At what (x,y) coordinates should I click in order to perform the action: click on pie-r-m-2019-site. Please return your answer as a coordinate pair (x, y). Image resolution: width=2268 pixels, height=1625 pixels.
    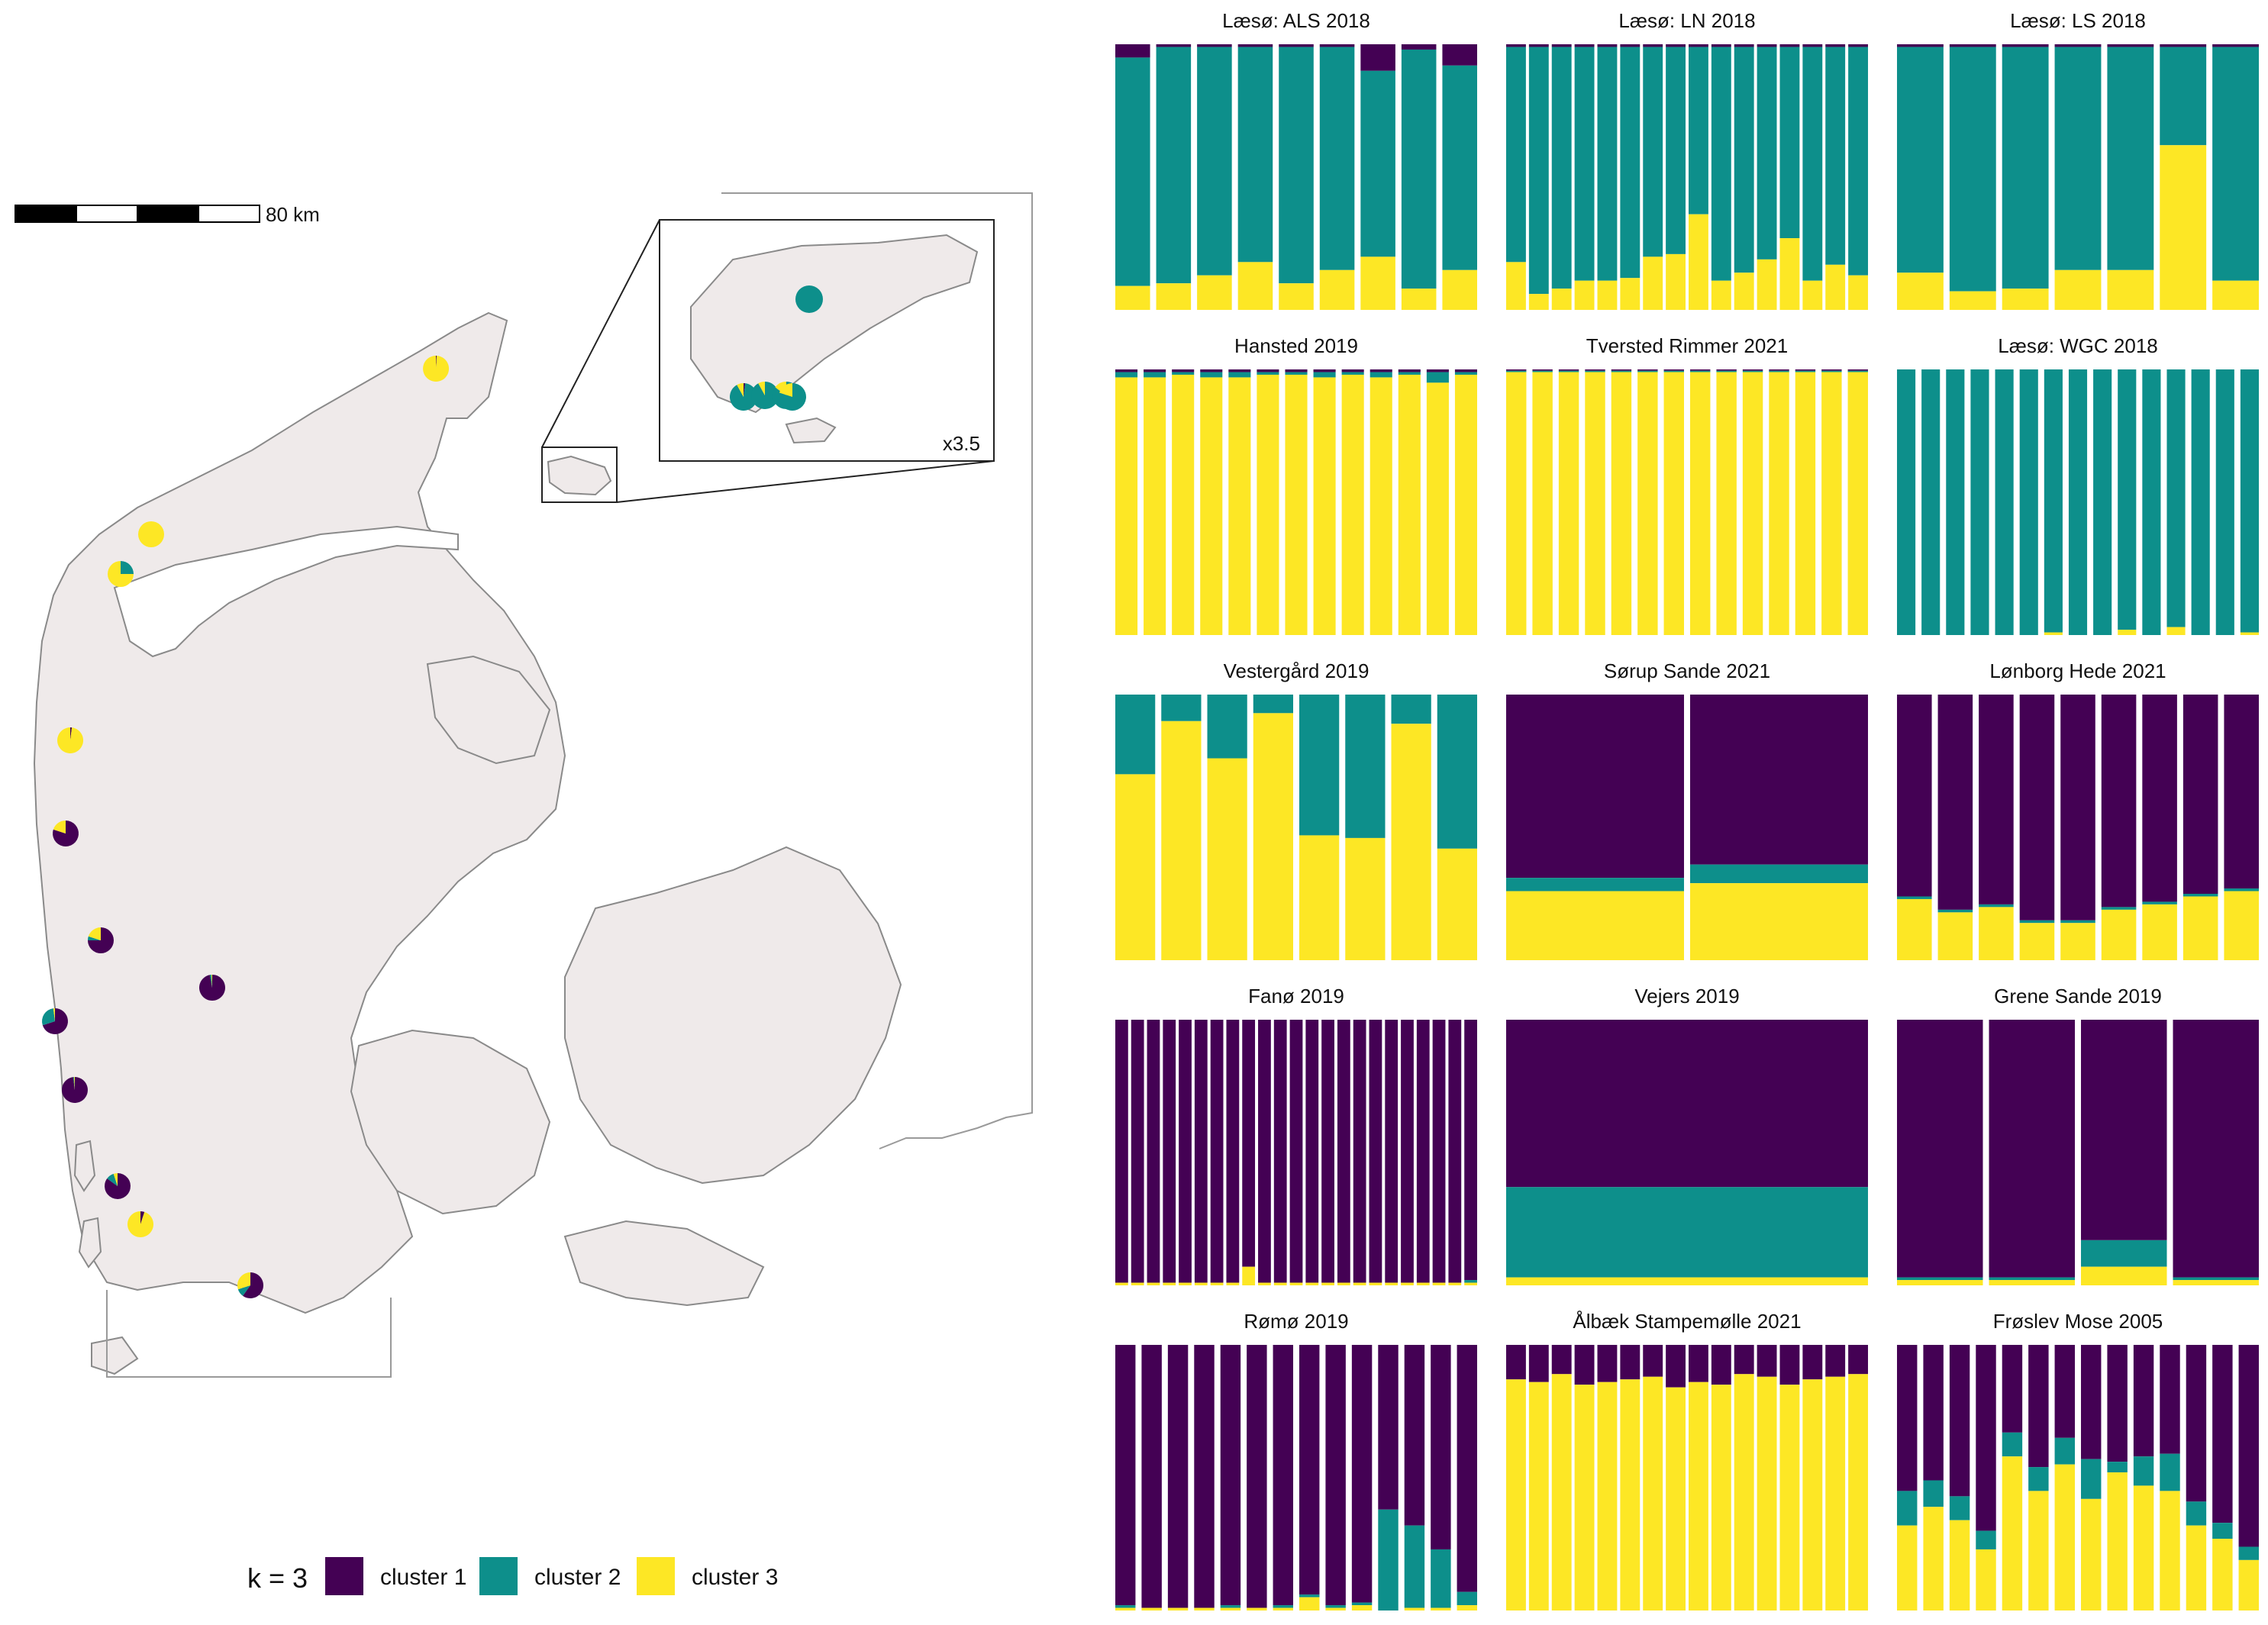
    Looking at the image, I should click on (118, 1186).